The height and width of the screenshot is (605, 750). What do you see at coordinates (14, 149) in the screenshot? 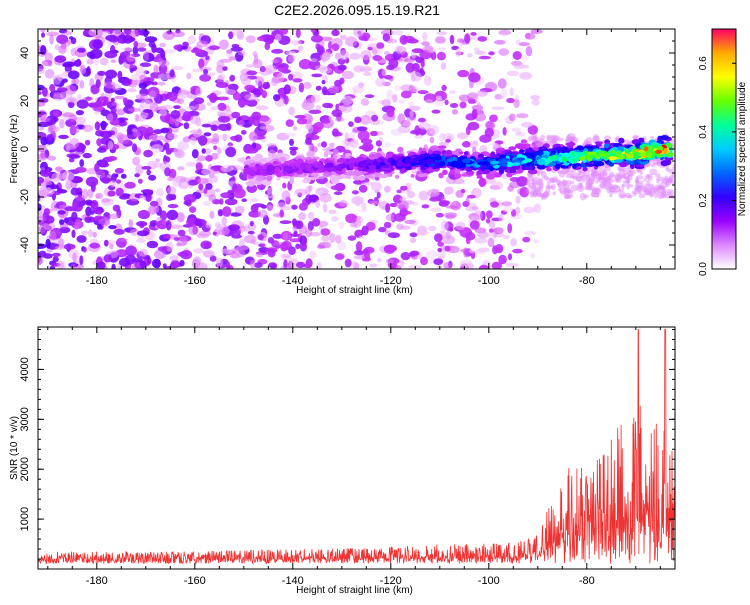
I see `spectrogram-y-axis-label: Frequency (Hz)` at bounding box center [14, 149].